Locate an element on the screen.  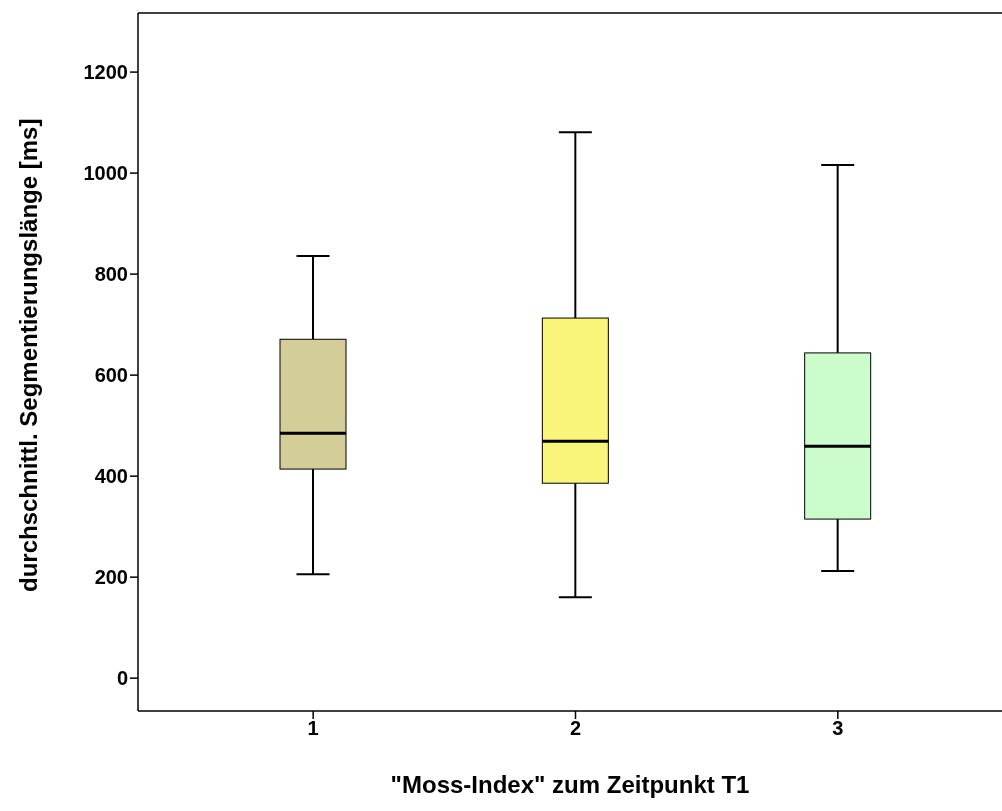
x-tick-label: 1 is located at coordinates (313, 728).